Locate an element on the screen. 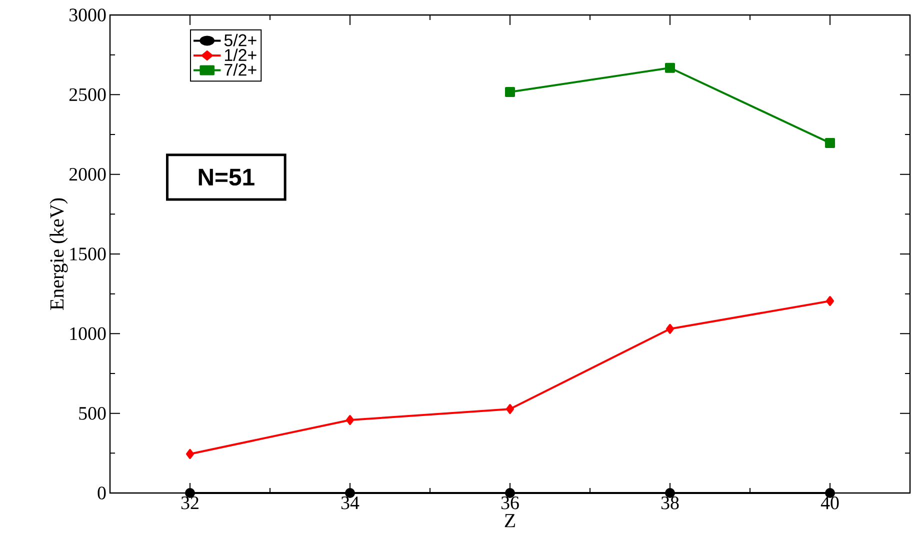  x-axis-title: Z is located at coordinates (509, 521).